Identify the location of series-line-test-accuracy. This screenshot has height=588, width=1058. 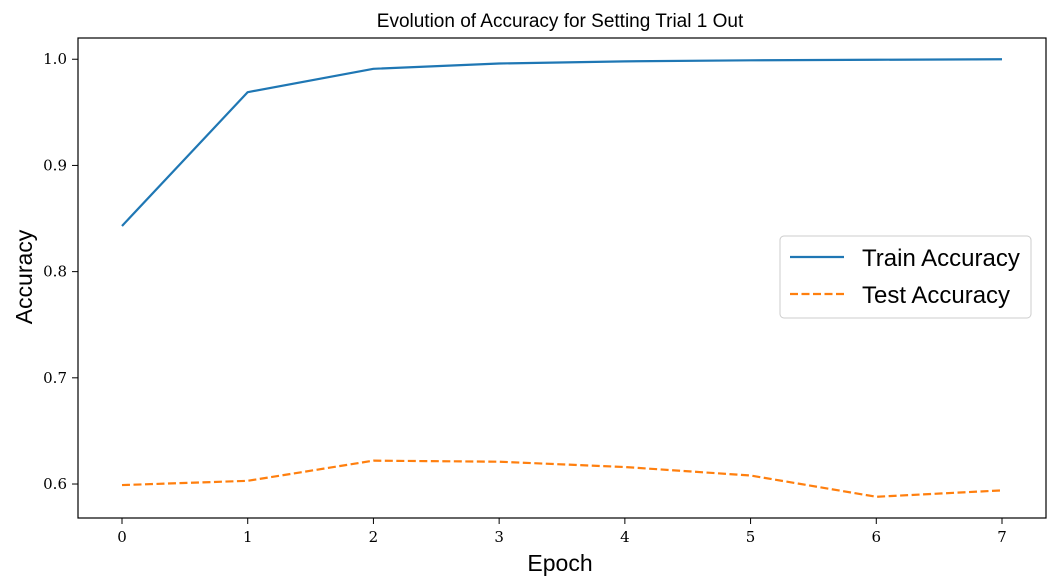
(562, 478).